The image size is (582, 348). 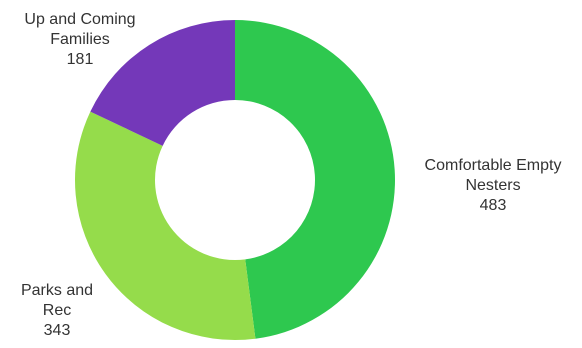 I want to click on slice-label-up-and-coming-families: Up and Coming Families 181, so click(x=79, y=39).